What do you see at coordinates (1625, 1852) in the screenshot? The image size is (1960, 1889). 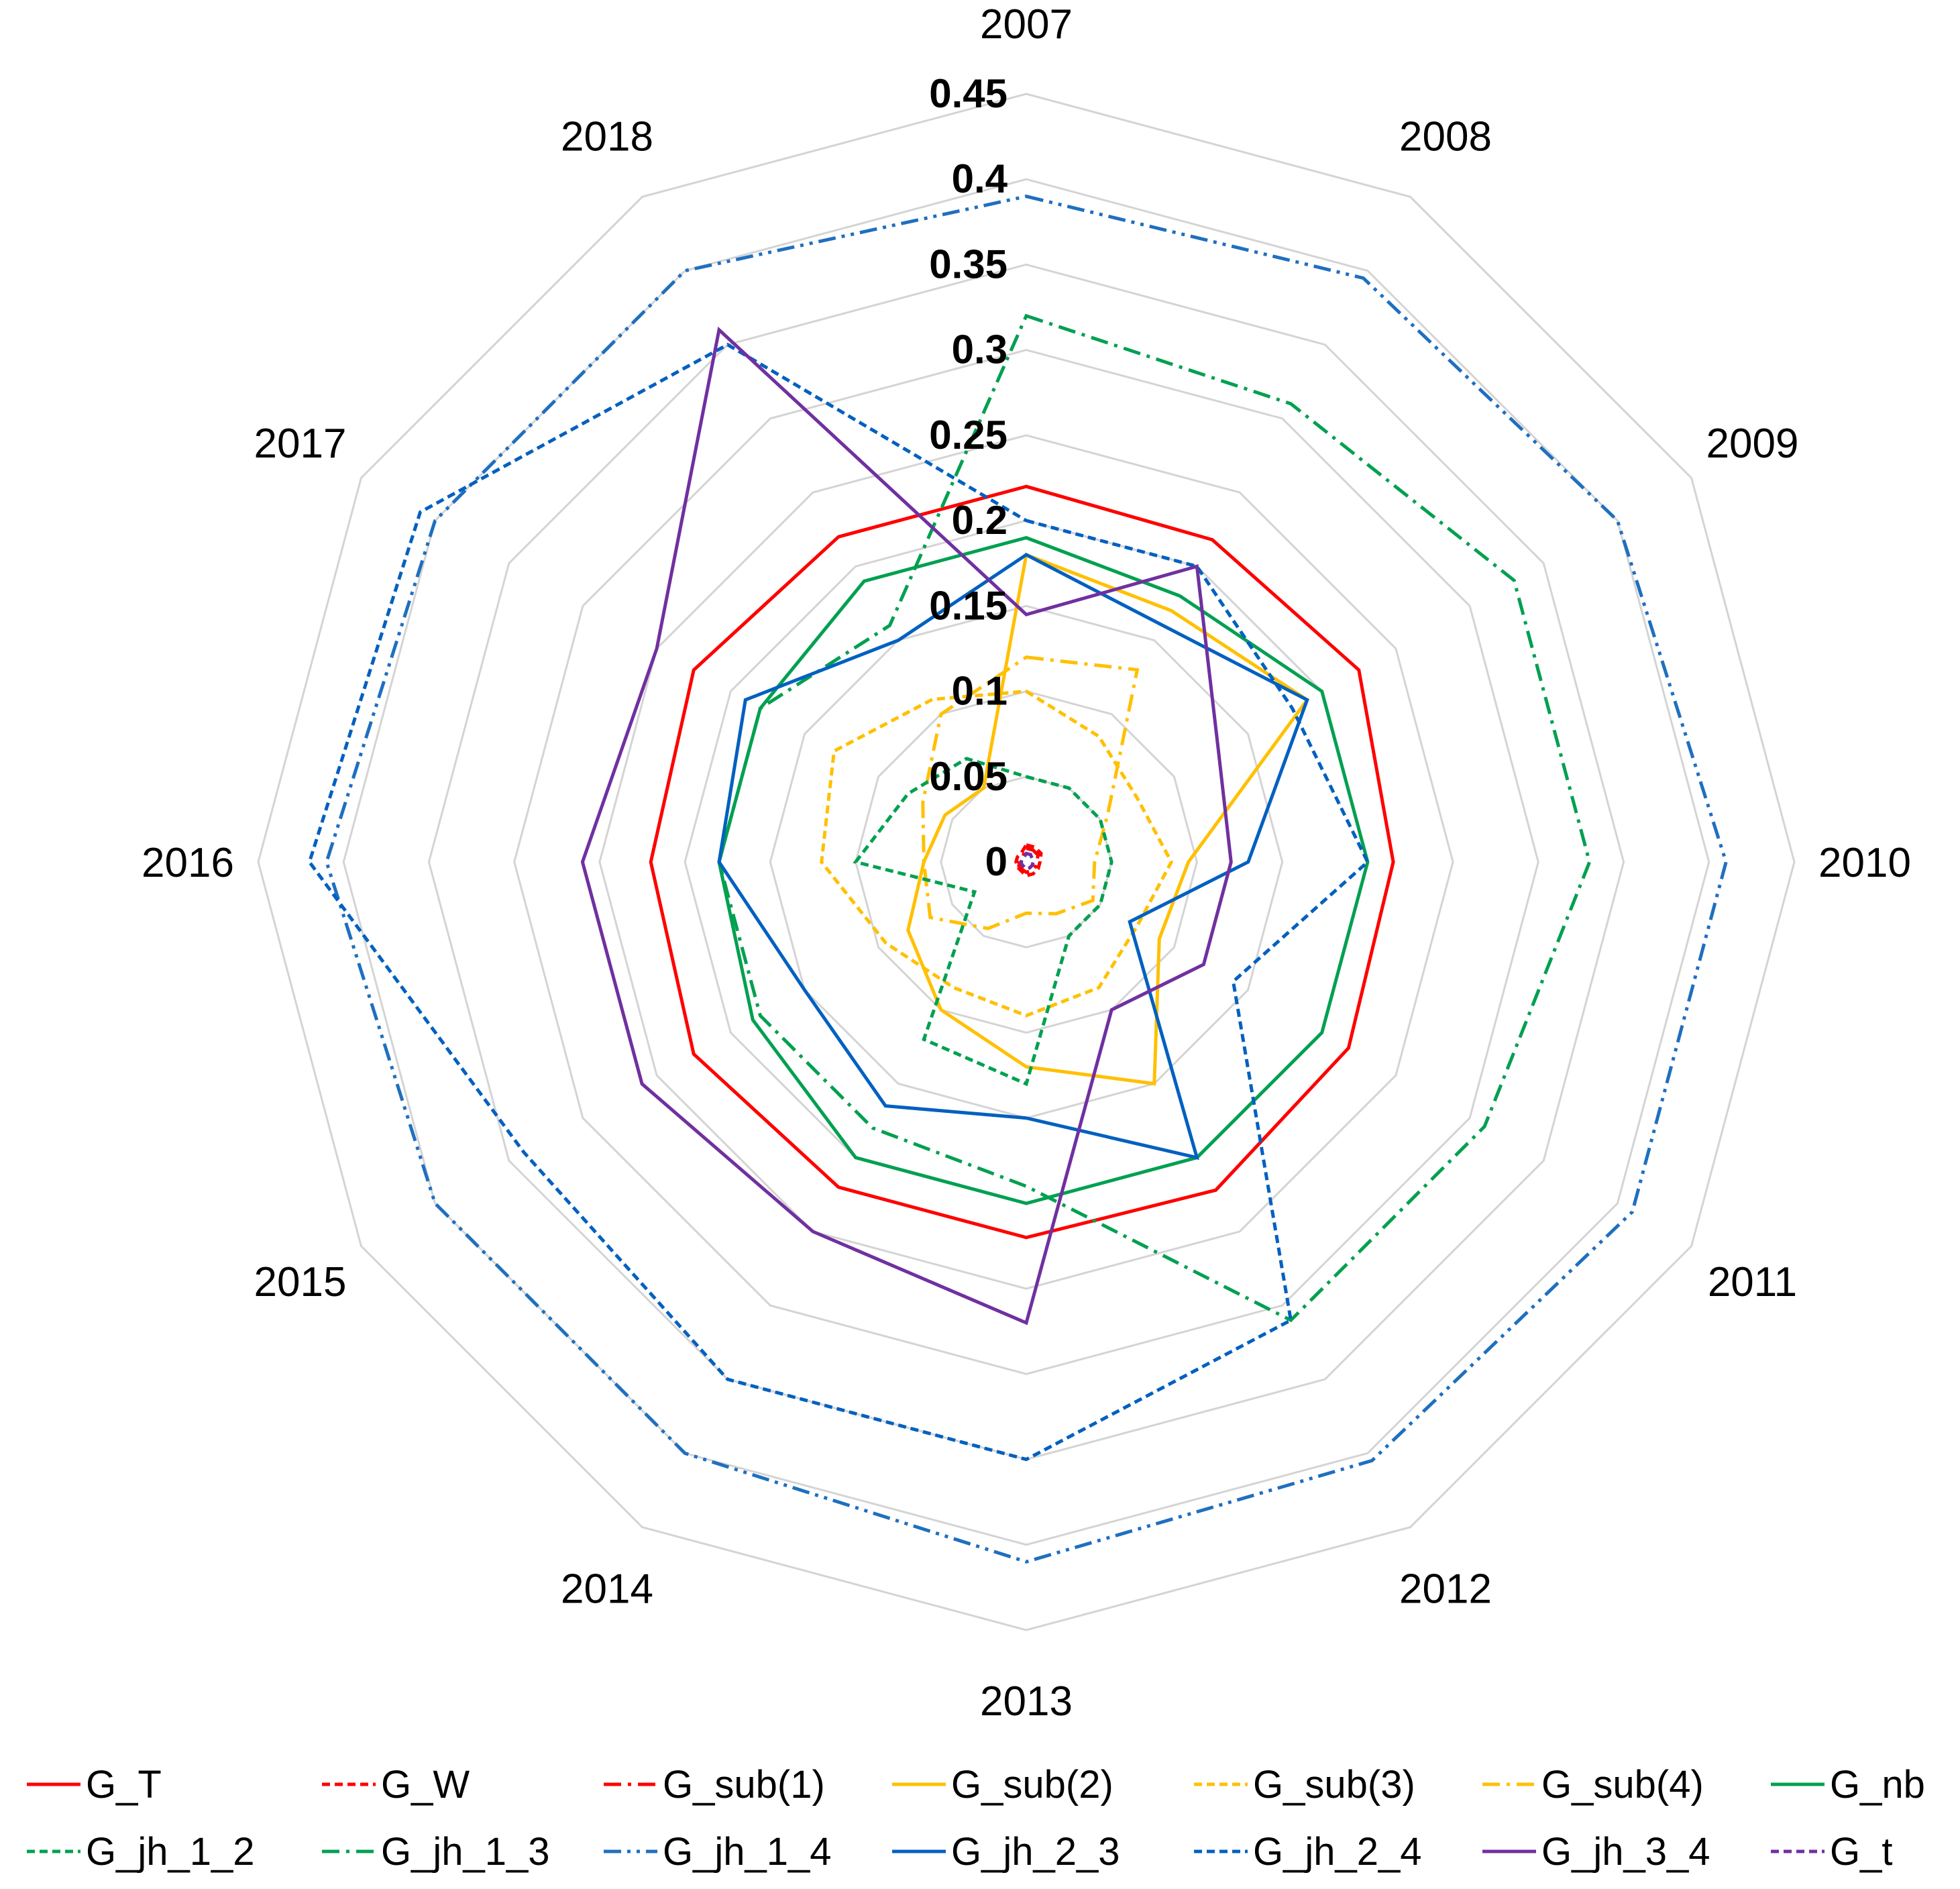 I see `legend-label: G_jh_3_4` at bounding box center [1625, 1852].